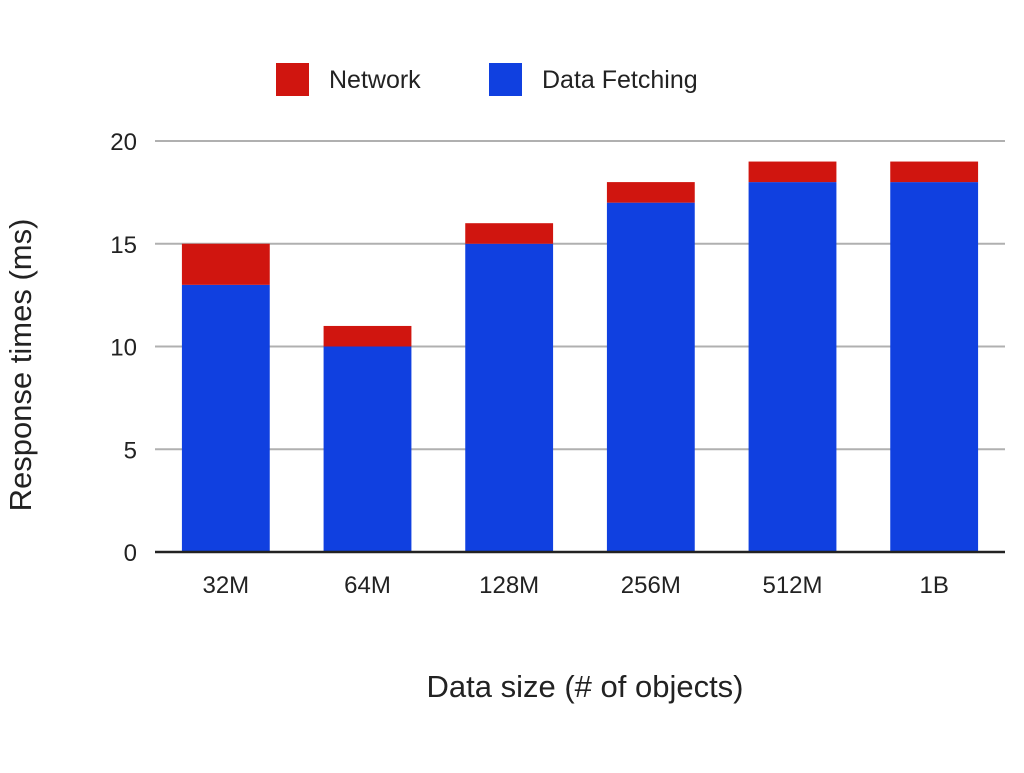  I want to click on y-tick-label: 20, so click(123, 142).